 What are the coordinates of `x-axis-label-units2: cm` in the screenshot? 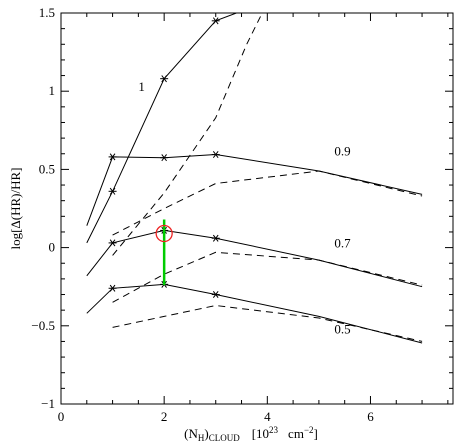 It's located at (296, 433).